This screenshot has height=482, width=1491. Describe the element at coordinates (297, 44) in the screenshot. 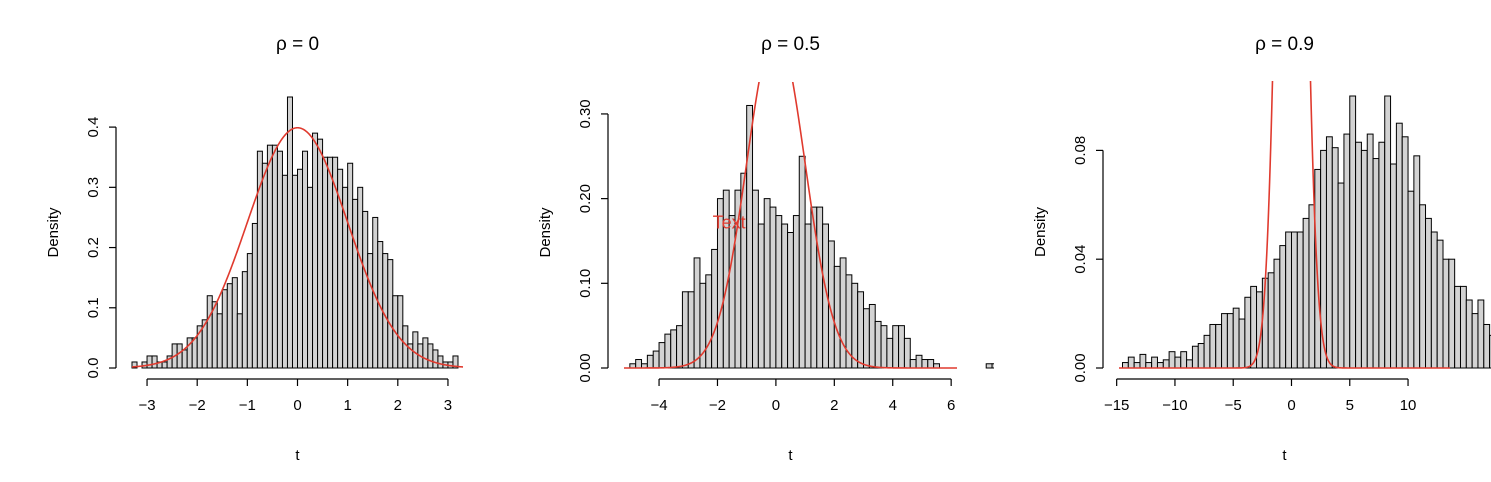

I see `chart-title: ρ = 0` at that location.